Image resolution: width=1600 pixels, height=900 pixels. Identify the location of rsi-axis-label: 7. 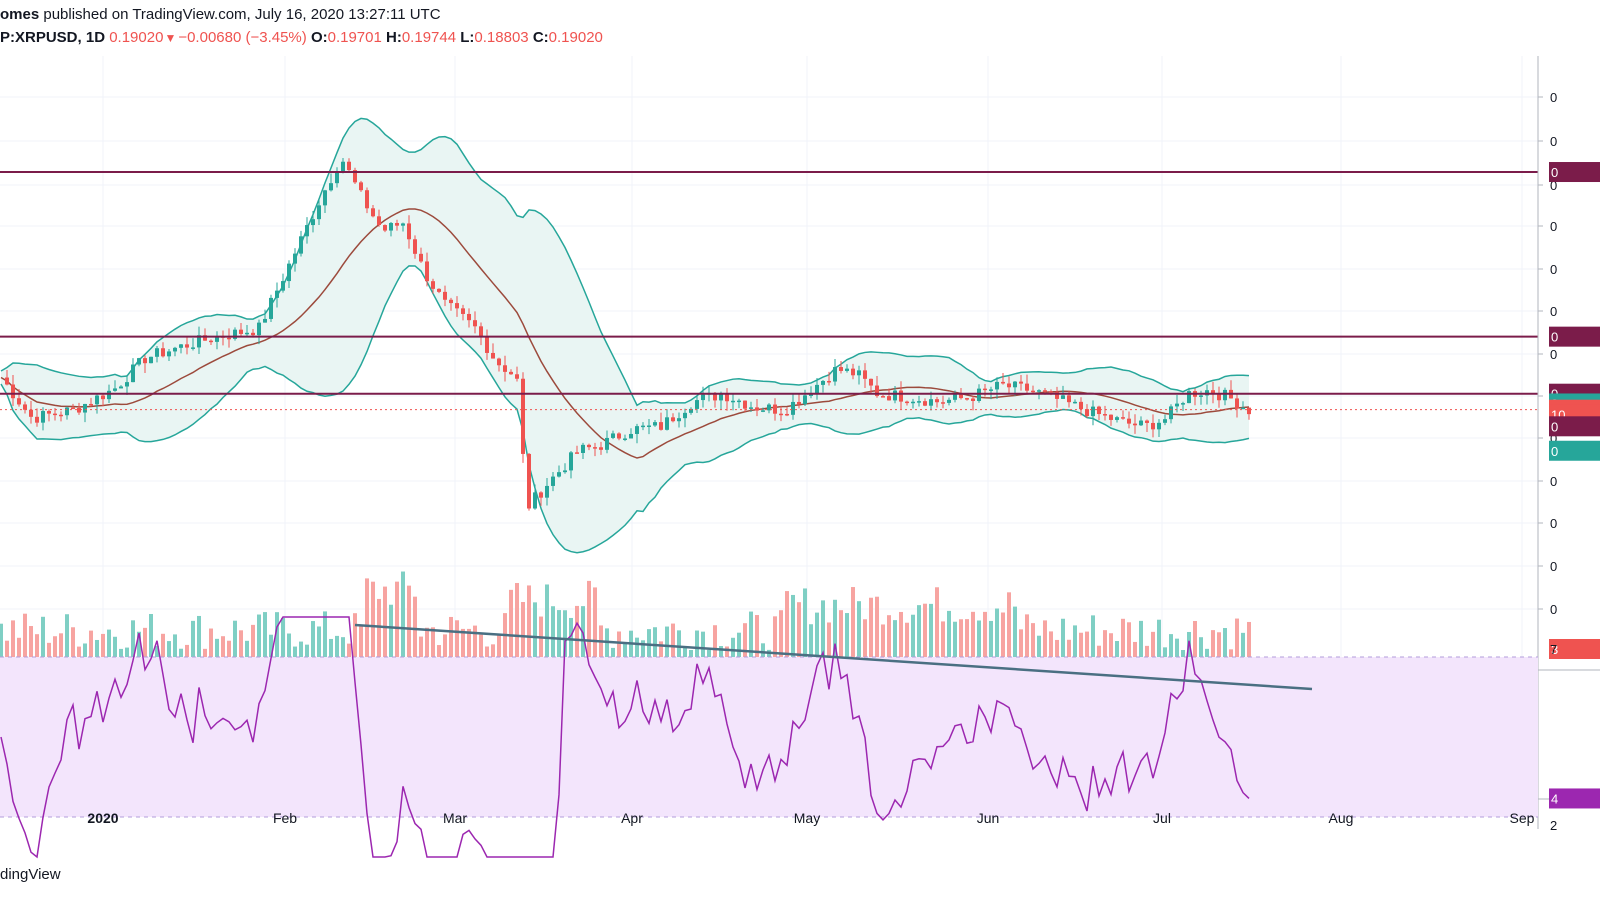
(1553, 649).